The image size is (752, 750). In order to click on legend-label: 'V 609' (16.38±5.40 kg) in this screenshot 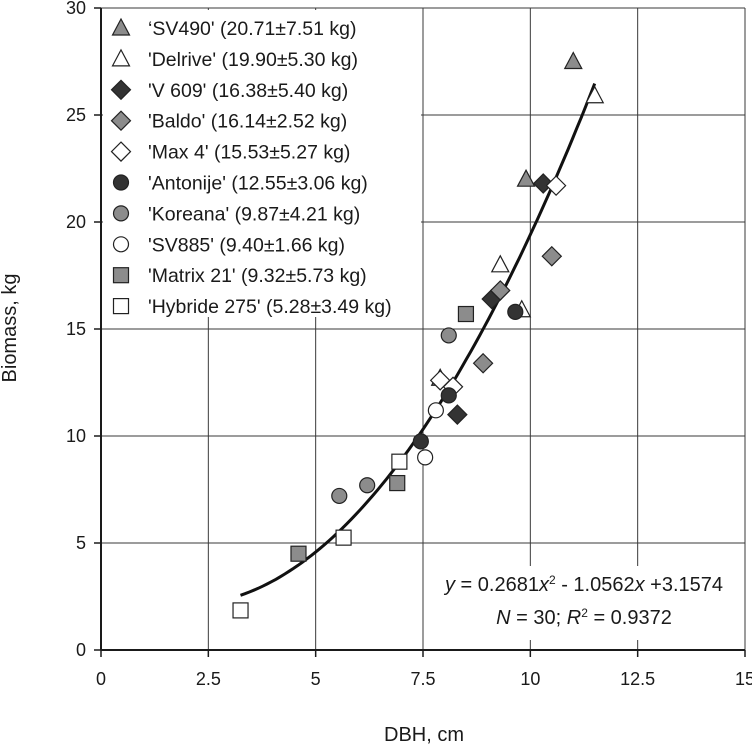, I will do `click(248, 91)`.